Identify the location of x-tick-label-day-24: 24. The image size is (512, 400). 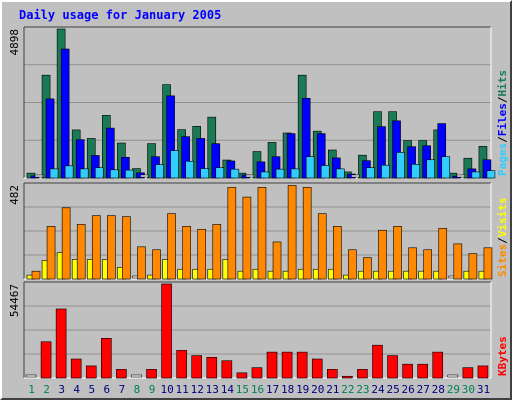
(378, 389).